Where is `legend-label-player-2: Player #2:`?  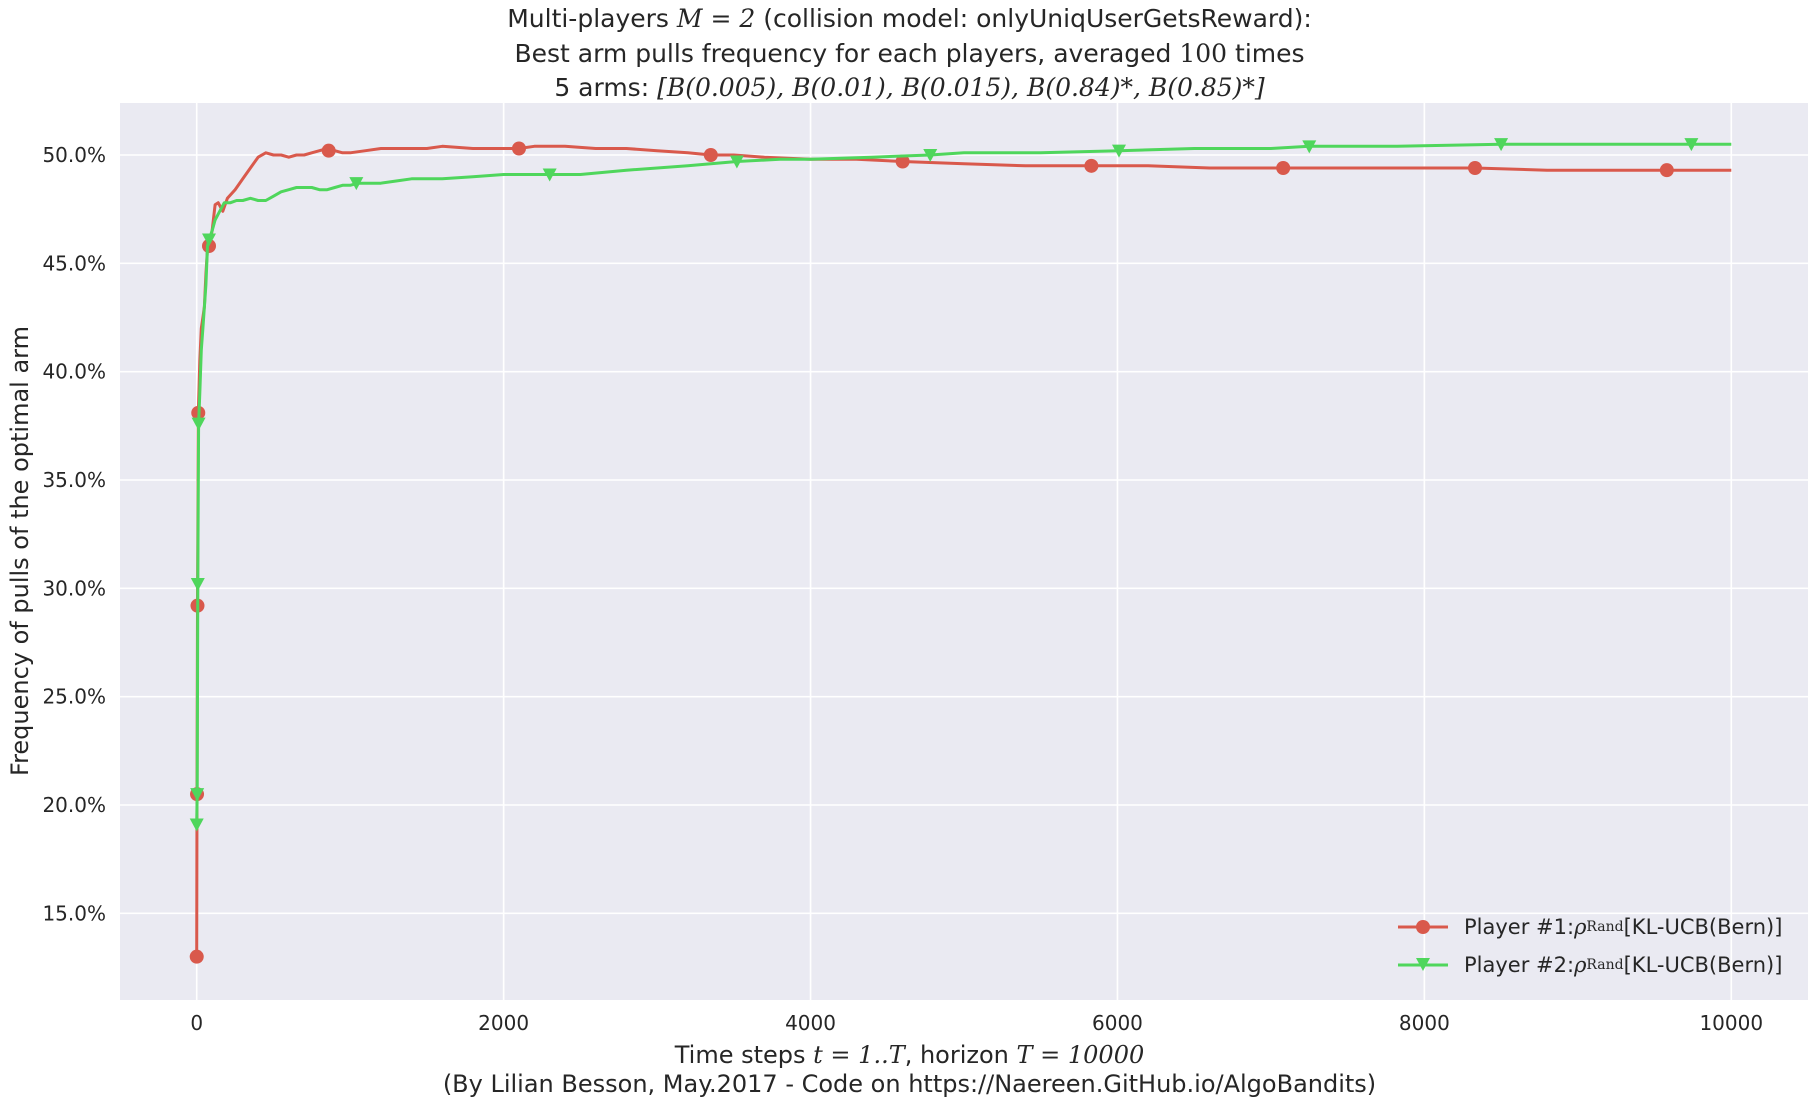 legend-label-player-2: Player #2: is located at coordinates (1519, 965).